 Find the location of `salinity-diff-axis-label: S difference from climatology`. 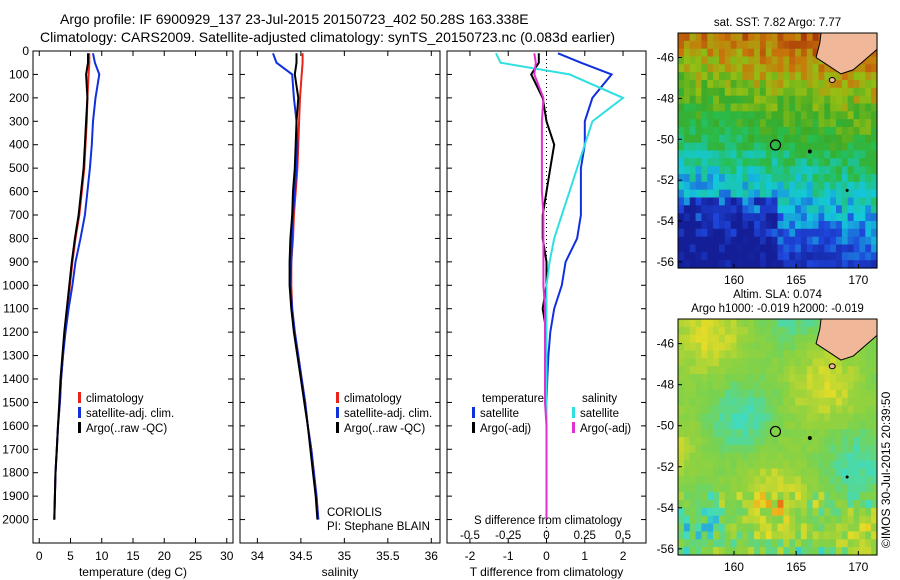

salinity-diff-axis-label: S difference from climatology is located at coordinates (548, 521).